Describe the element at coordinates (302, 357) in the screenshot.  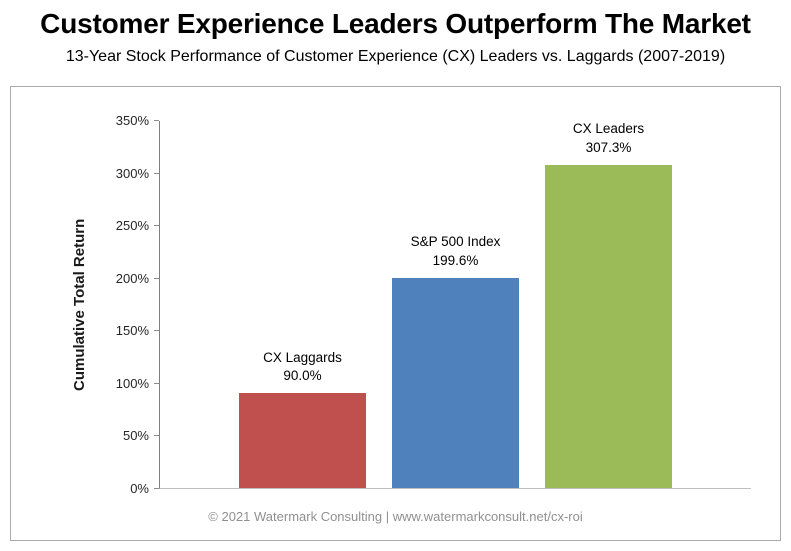
I see `bar-category-label: CX Laggards` at that location.